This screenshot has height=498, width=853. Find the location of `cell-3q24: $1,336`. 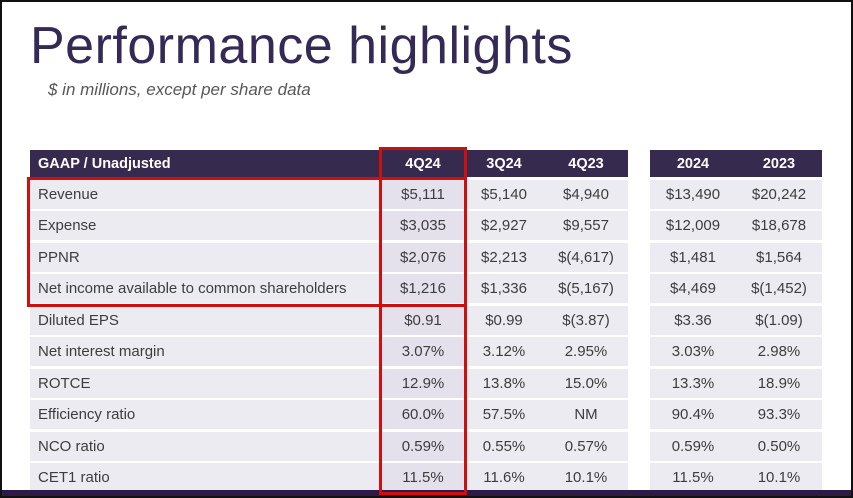

cell-3q24: $1,336 is located at coordinates (504, 288).